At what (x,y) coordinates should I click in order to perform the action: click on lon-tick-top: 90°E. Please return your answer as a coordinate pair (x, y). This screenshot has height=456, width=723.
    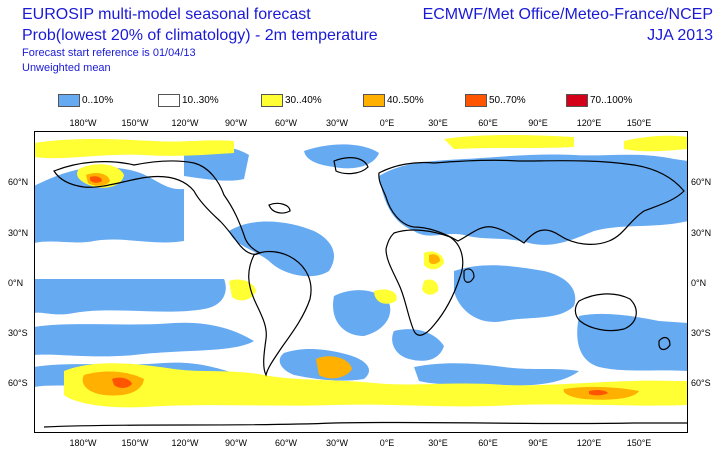
    Looking at the image, I should click on (538, 123).